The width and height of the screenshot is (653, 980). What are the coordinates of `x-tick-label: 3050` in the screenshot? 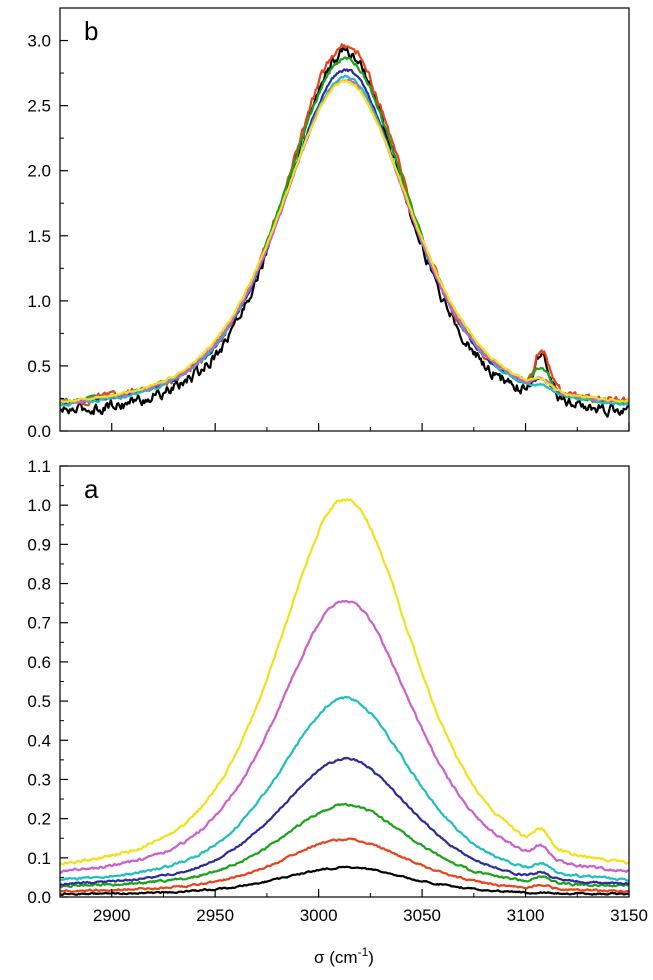 It's located at (422, 915).